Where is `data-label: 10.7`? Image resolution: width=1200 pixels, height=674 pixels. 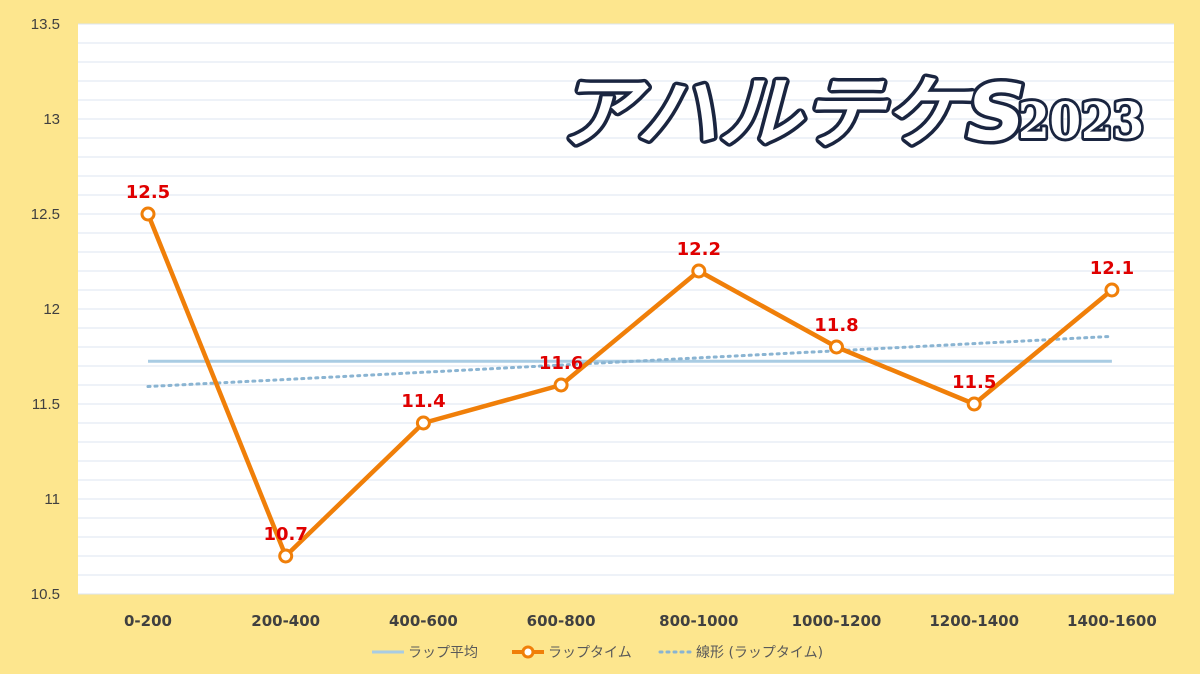 data-label: 10.7 is located at coordinates (285, 534).